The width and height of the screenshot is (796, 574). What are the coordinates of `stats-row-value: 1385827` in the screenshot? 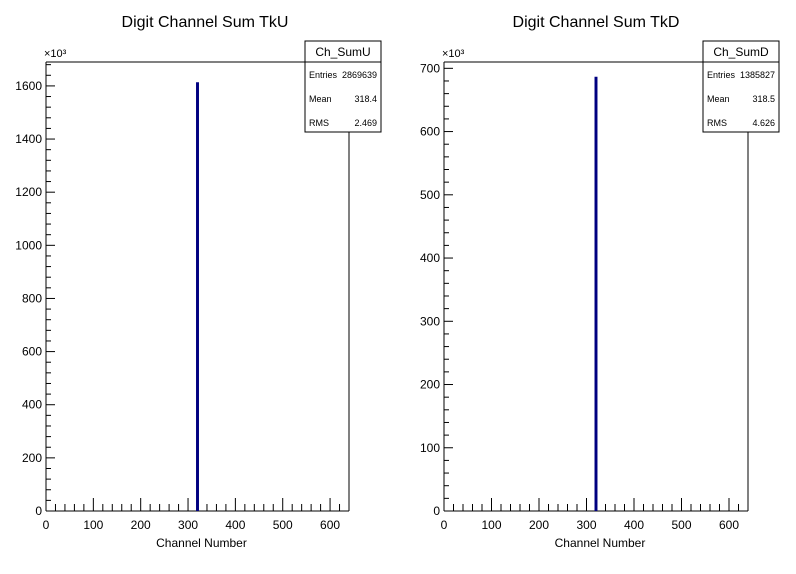 It's located at (757, 75).